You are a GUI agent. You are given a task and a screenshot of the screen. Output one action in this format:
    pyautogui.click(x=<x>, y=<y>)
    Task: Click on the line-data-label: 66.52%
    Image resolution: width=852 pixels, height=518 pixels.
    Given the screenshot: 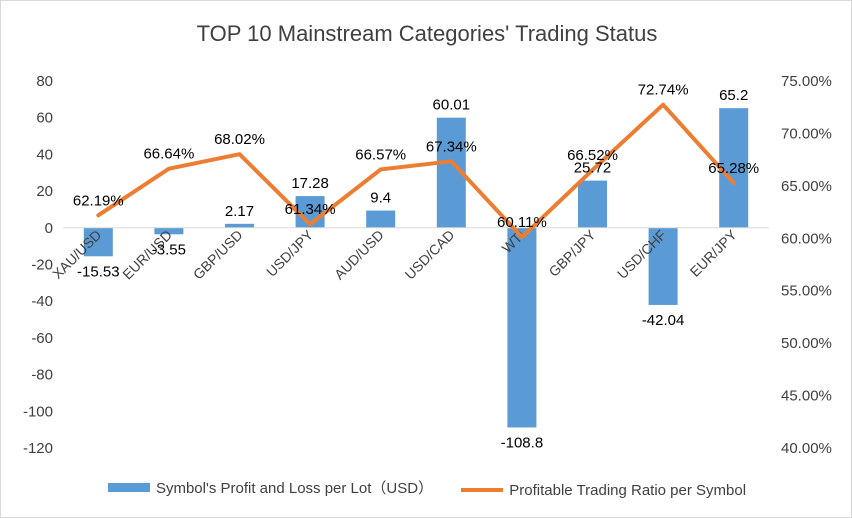 What is the action you would take?
    pyautogui.click(x=592, y=155)
    